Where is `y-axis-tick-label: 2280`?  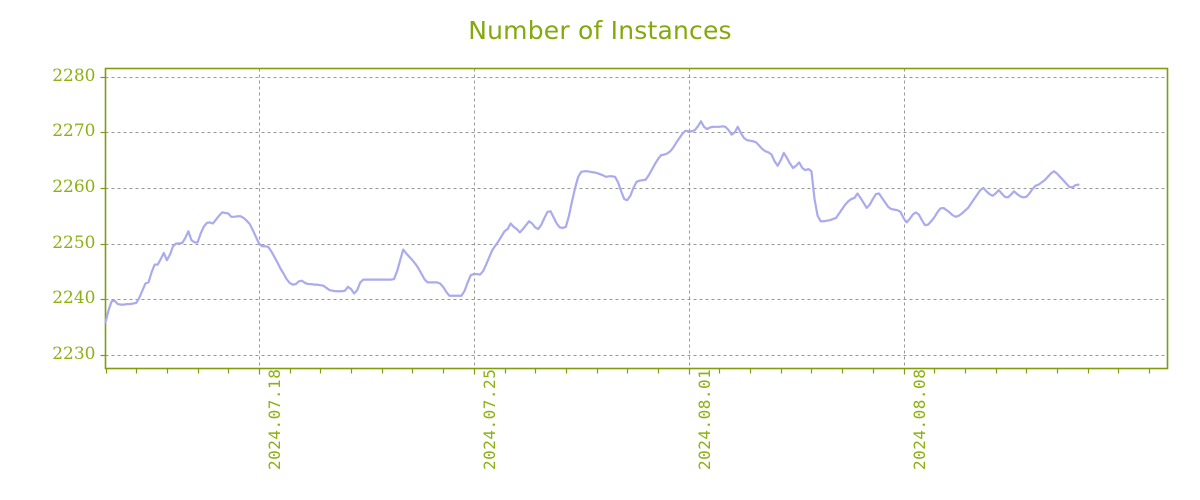 y-axis-tick-label: 2280 is located at coordinates (74, 75).